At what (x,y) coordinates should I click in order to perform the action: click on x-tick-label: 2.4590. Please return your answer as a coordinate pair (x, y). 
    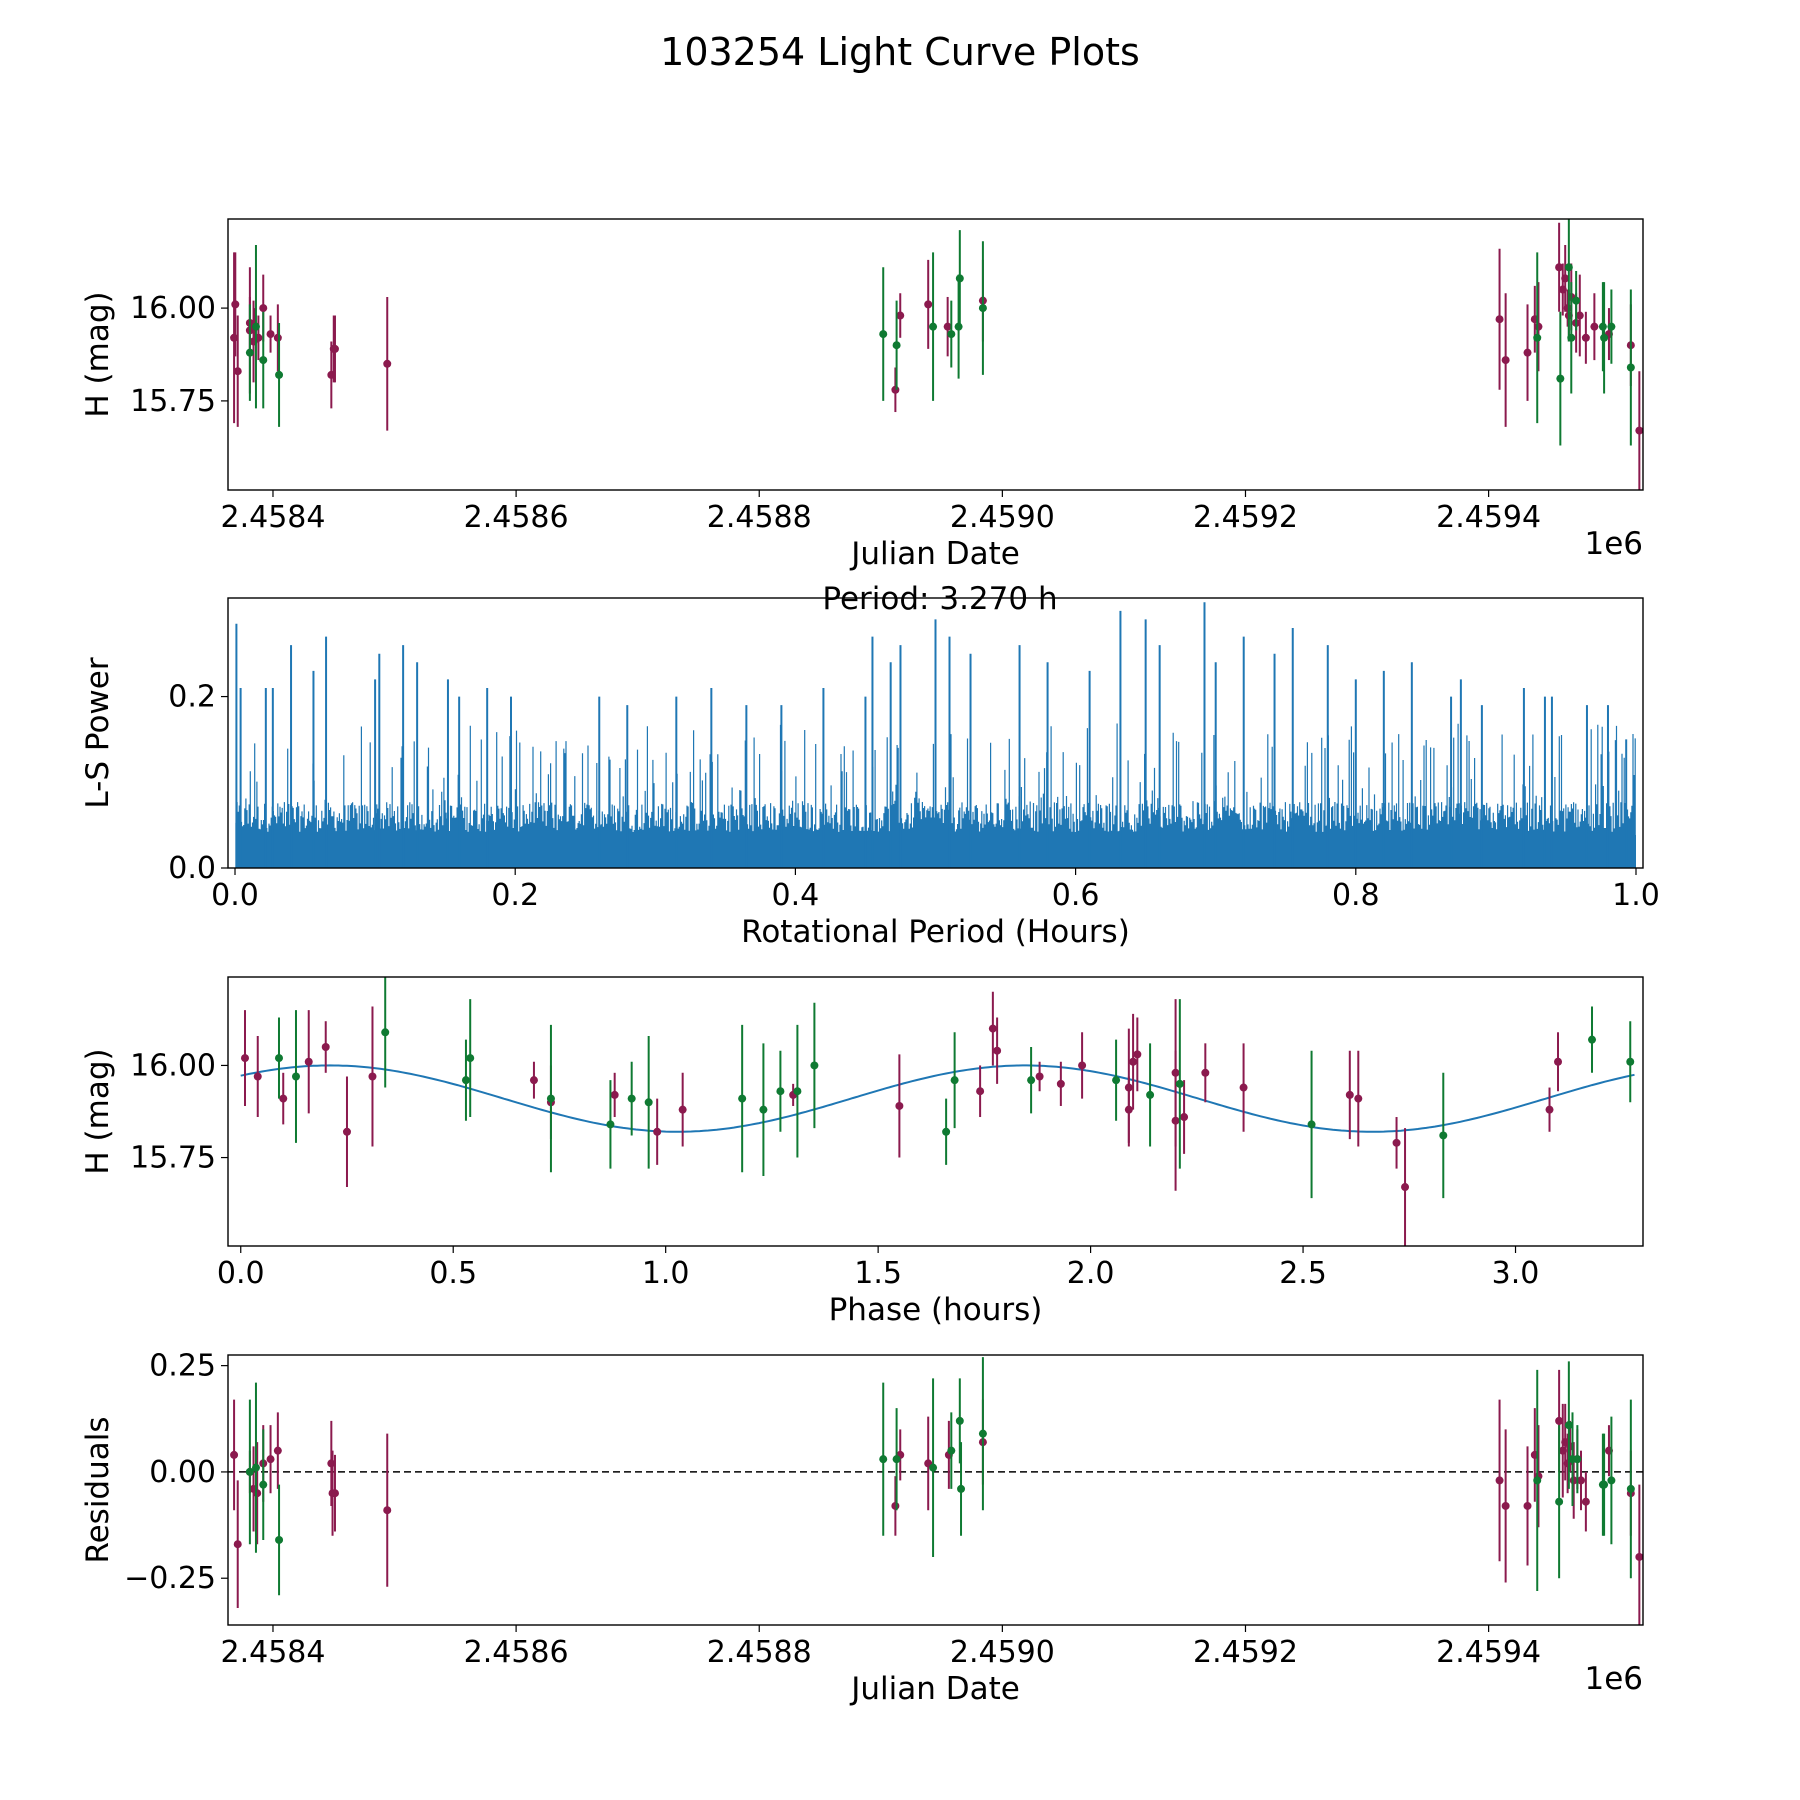
    Looking at the image, I should click on (1002, 517).